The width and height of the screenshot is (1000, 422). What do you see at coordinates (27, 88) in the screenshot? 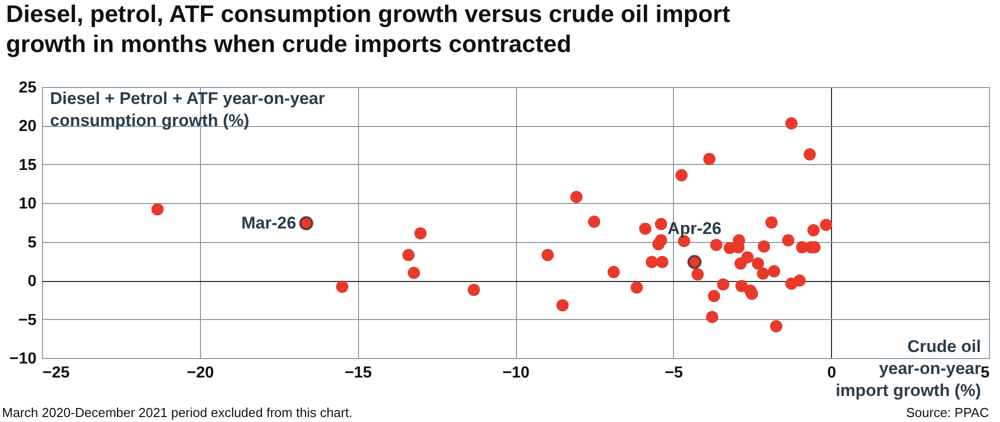
I see `y-tick-label: 25` at bounding box center [27, 88].